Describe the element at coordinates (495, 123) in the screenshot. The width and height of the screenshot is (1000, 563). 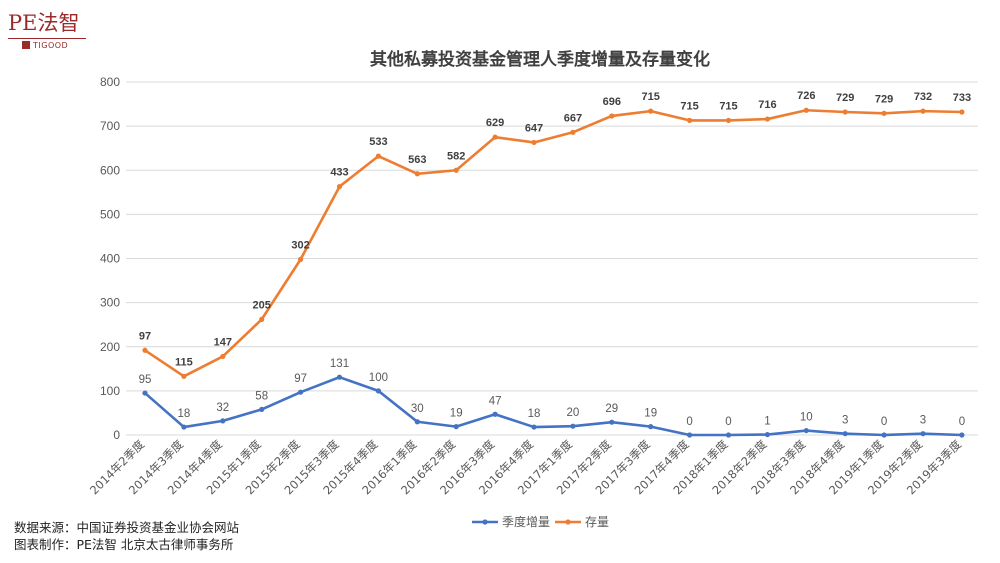
I see `data-label: 629` at that location.